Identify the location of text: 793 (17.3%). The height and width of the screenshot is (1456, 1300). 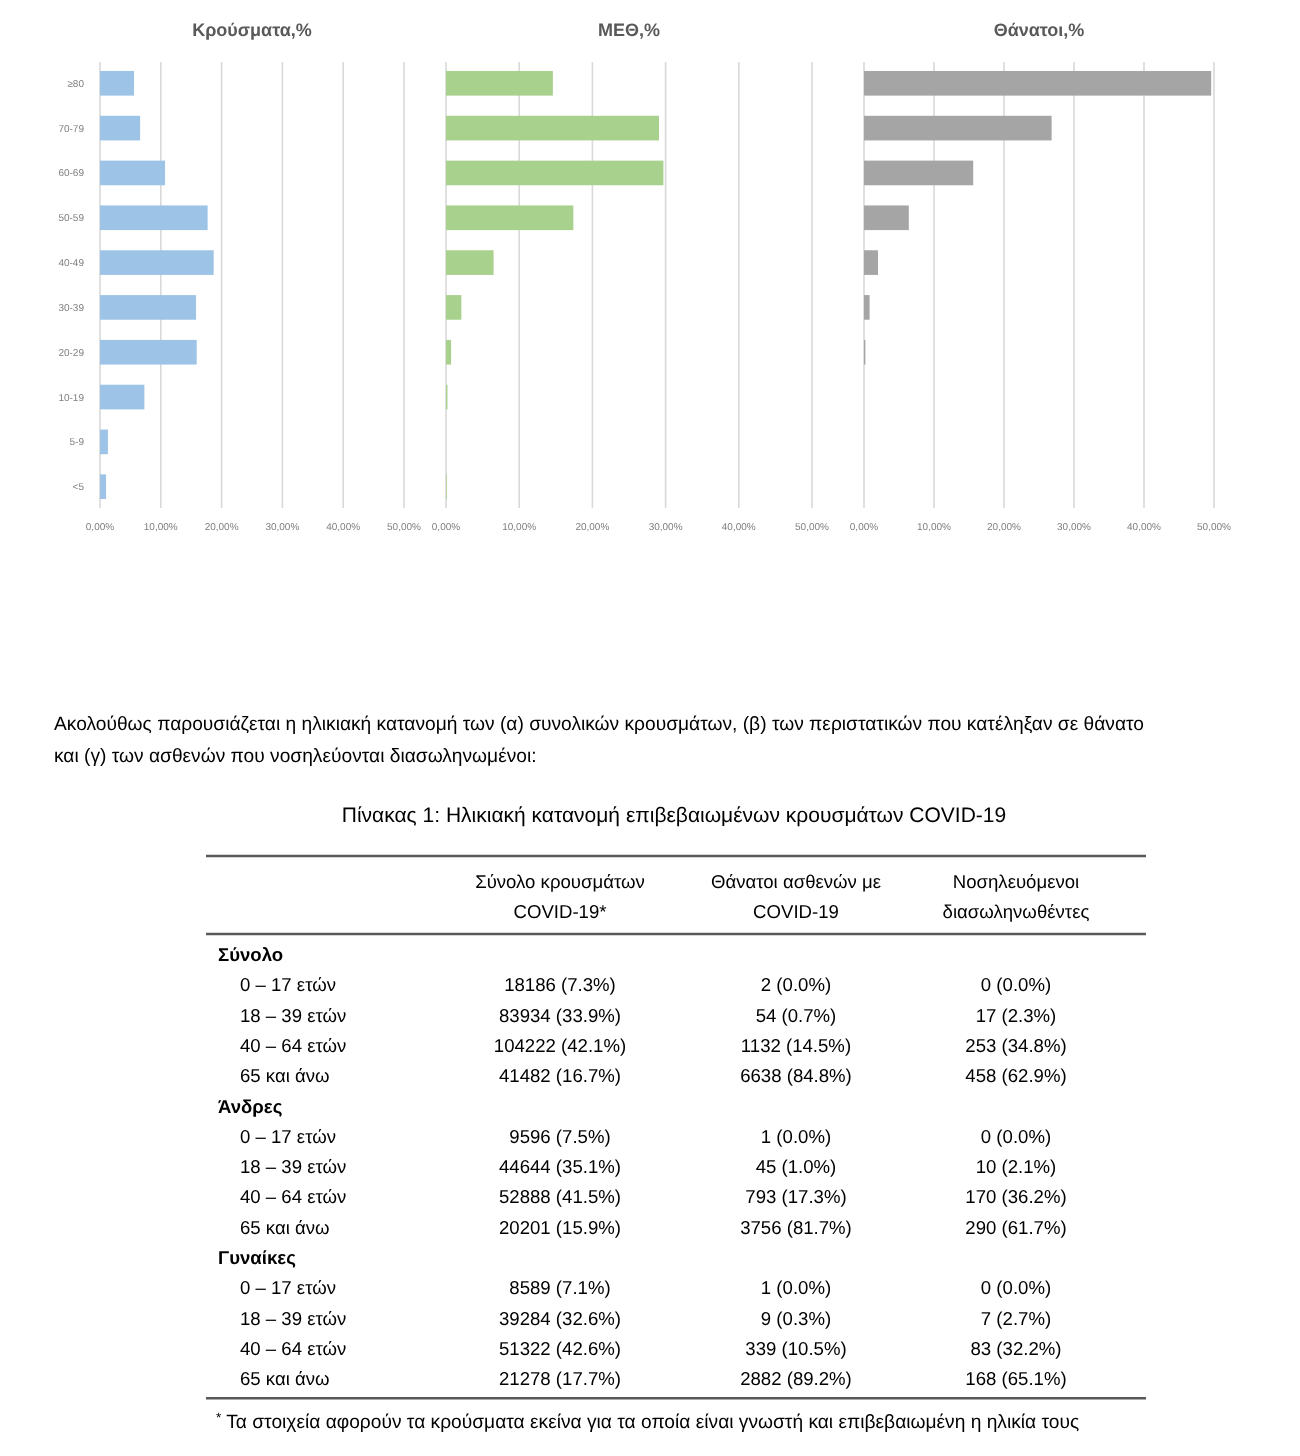
(796, 1197).